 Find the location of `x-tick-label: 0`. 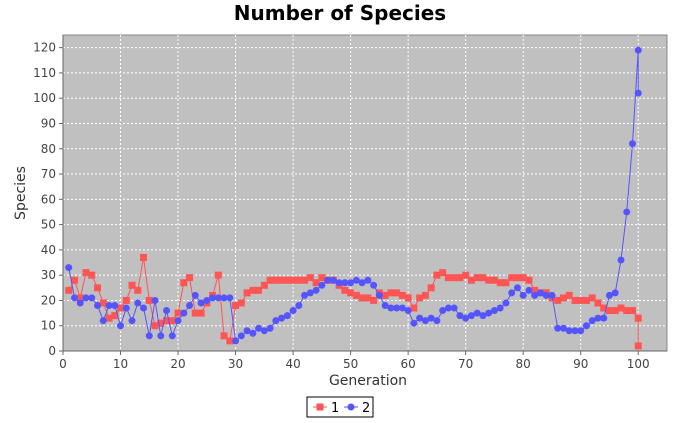

x-tick-label: 0 is located at coordinates (63, 364).